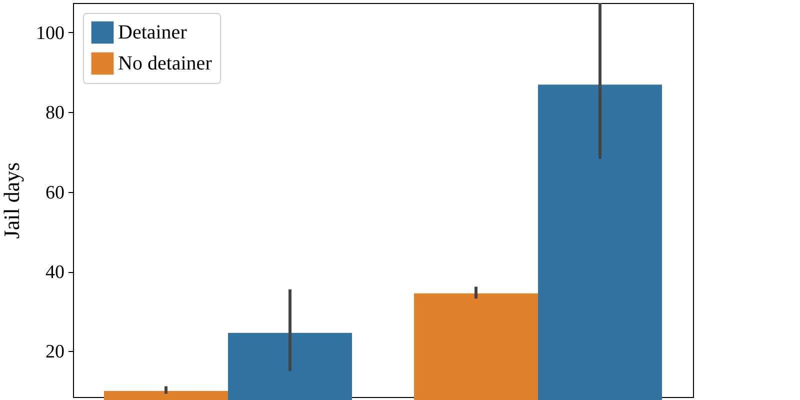  What do you see at coordinates (165, 63) in the screenshot?
I see `legend-label: No detainer` at bounding box center [165, 63].